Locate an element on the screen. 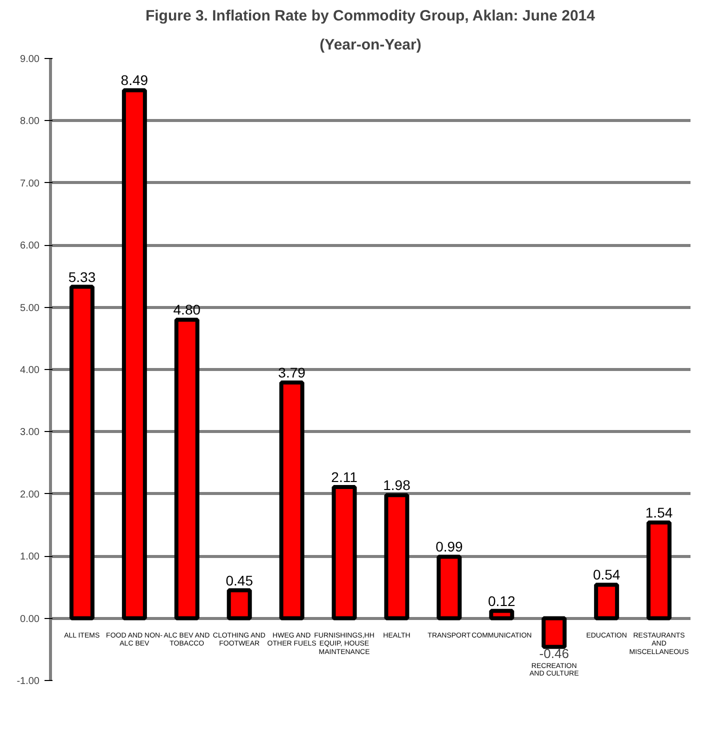 The width and height of the screenshot is (712, 732). y-tick-label: 5.00 is located at coordinates (30, 308).